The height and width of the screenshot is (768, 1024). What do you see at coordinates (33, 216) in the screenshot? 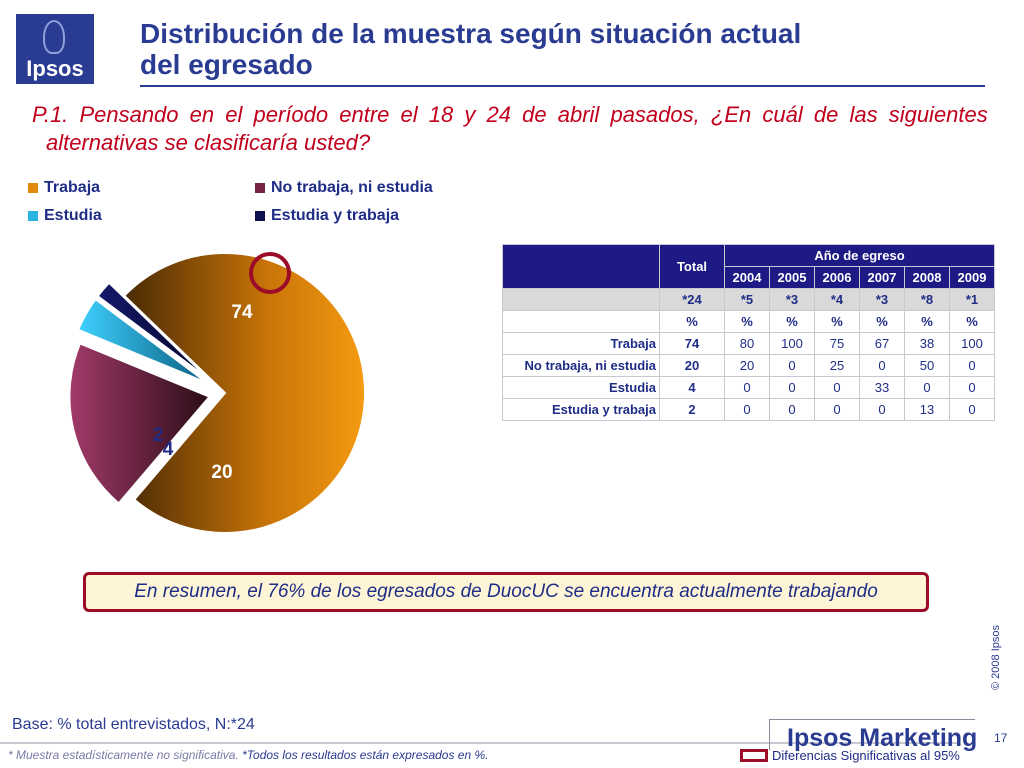
I see `legend-swatch-estudia` at bounding box center [33, 216].